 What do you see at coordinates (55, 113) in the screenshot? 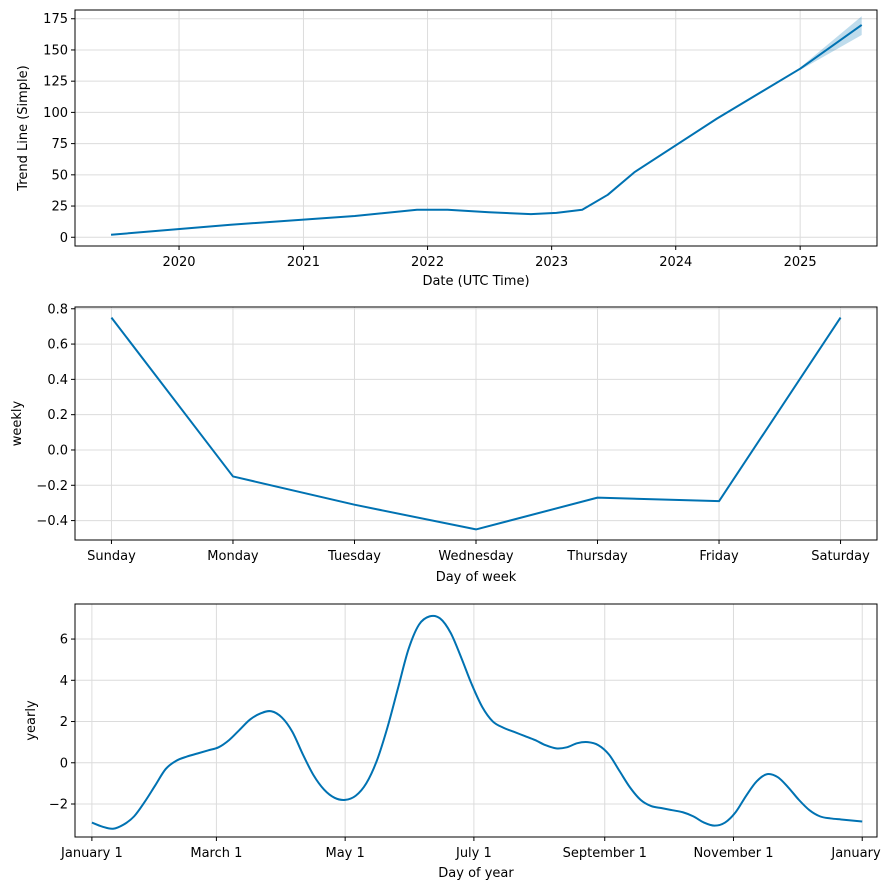
I see `y-tick-label: 100` at bounding box center [55, 113].